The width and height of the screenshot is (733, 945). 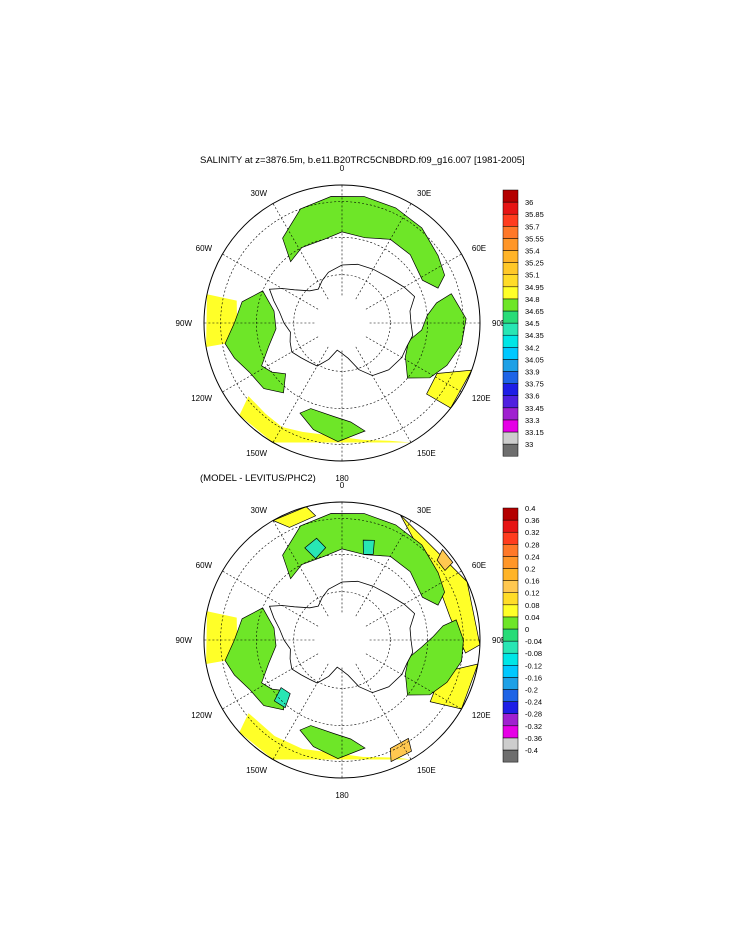 I want to click on colorbar-label: 34.65, so click(x=534, y=311).